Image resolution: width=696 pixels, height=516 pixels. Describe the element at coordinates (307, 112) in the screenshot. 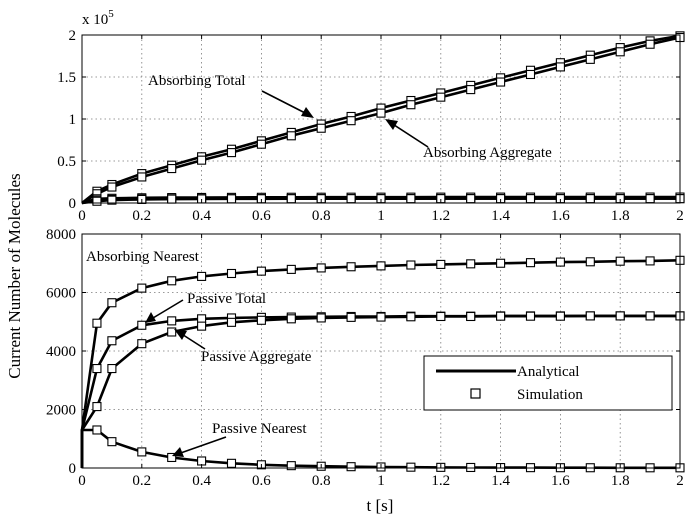

I see `annotation-absorbing-total-arrowhead` at that location.